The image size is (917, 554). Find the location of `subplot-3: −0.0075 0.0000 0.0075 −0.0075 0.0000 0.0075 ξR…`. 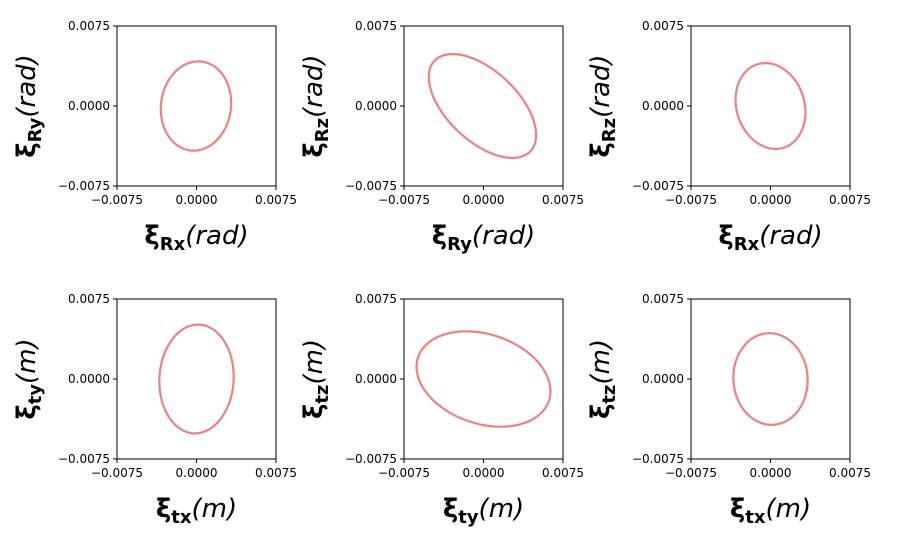

subplot-3: −0.0075 0.0000 0.0075 −0.0075 0.0000 0.0075 ξR… is located at coordinates (728, 137).